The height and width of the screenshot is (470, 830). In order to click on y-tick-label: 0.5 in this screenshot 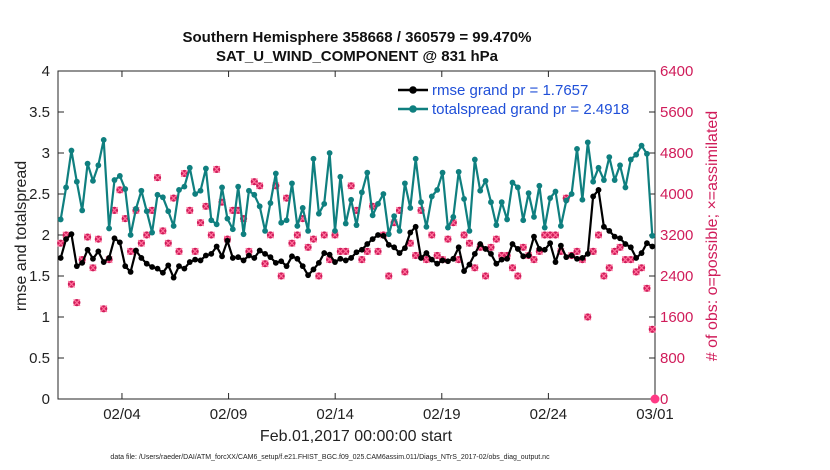, I will do `click(39, 358)`.